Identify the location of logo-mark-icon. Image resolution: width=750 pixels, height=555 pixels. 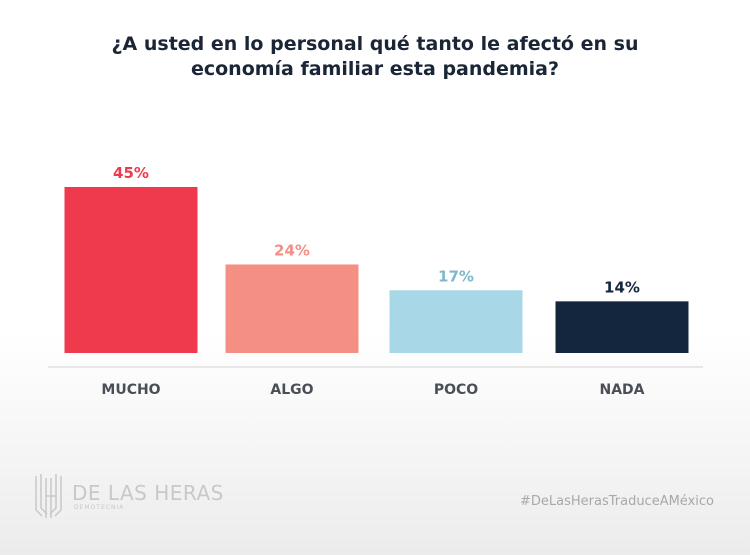
(48, 496).